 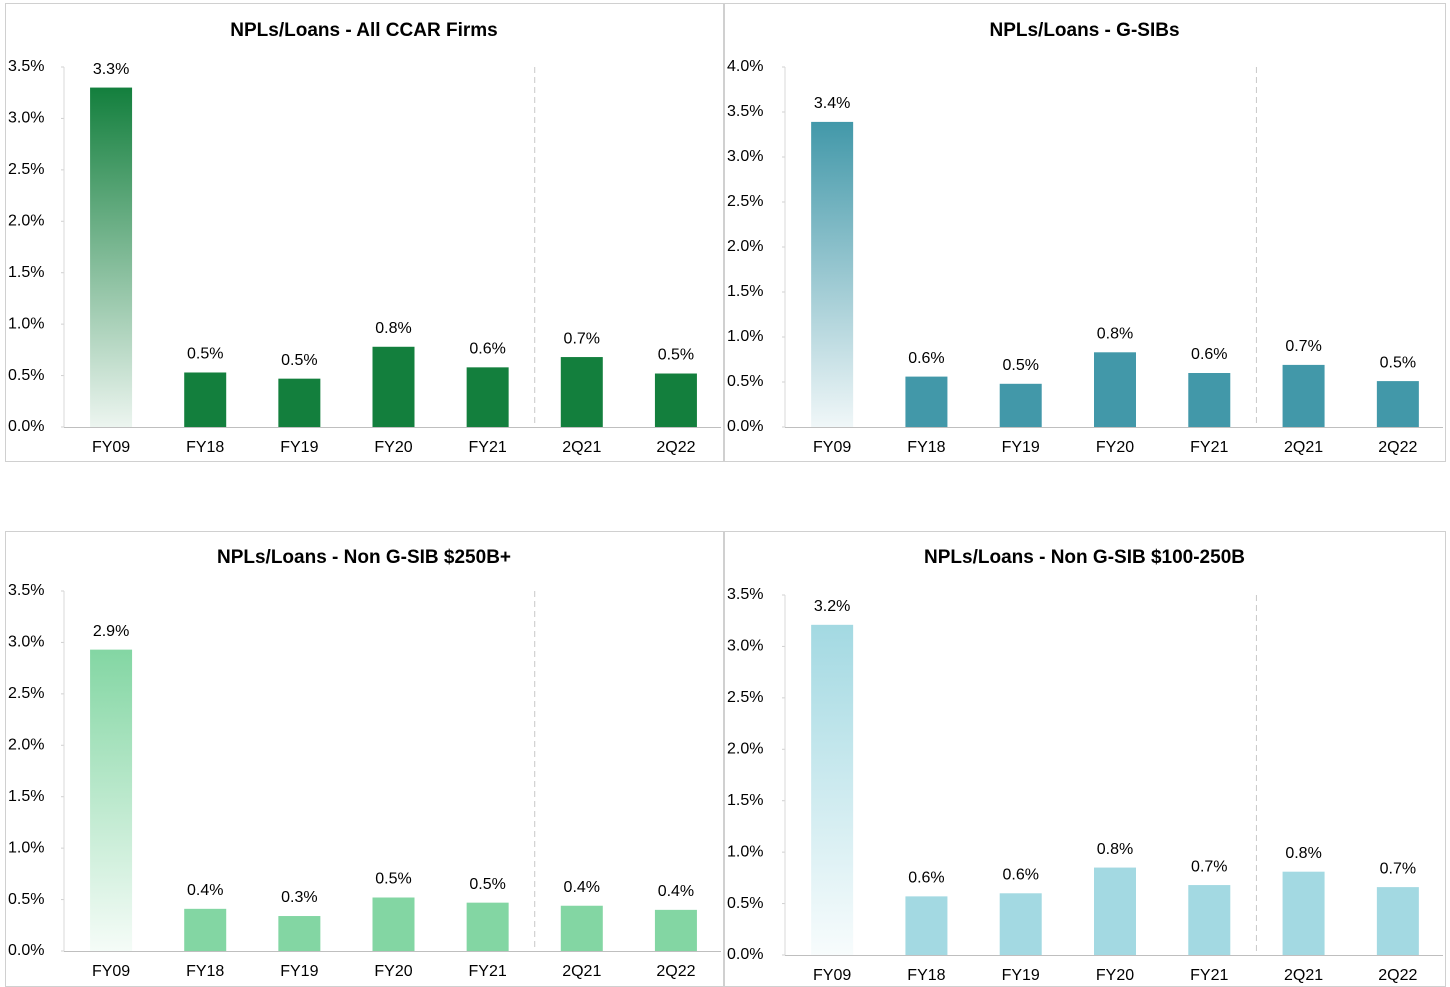 What do you see at coordinates (363, 30) in the screenshot?
I see `chart-title: NPLs/Loans - All CCAR Firms` at bounding box center [363, 30].